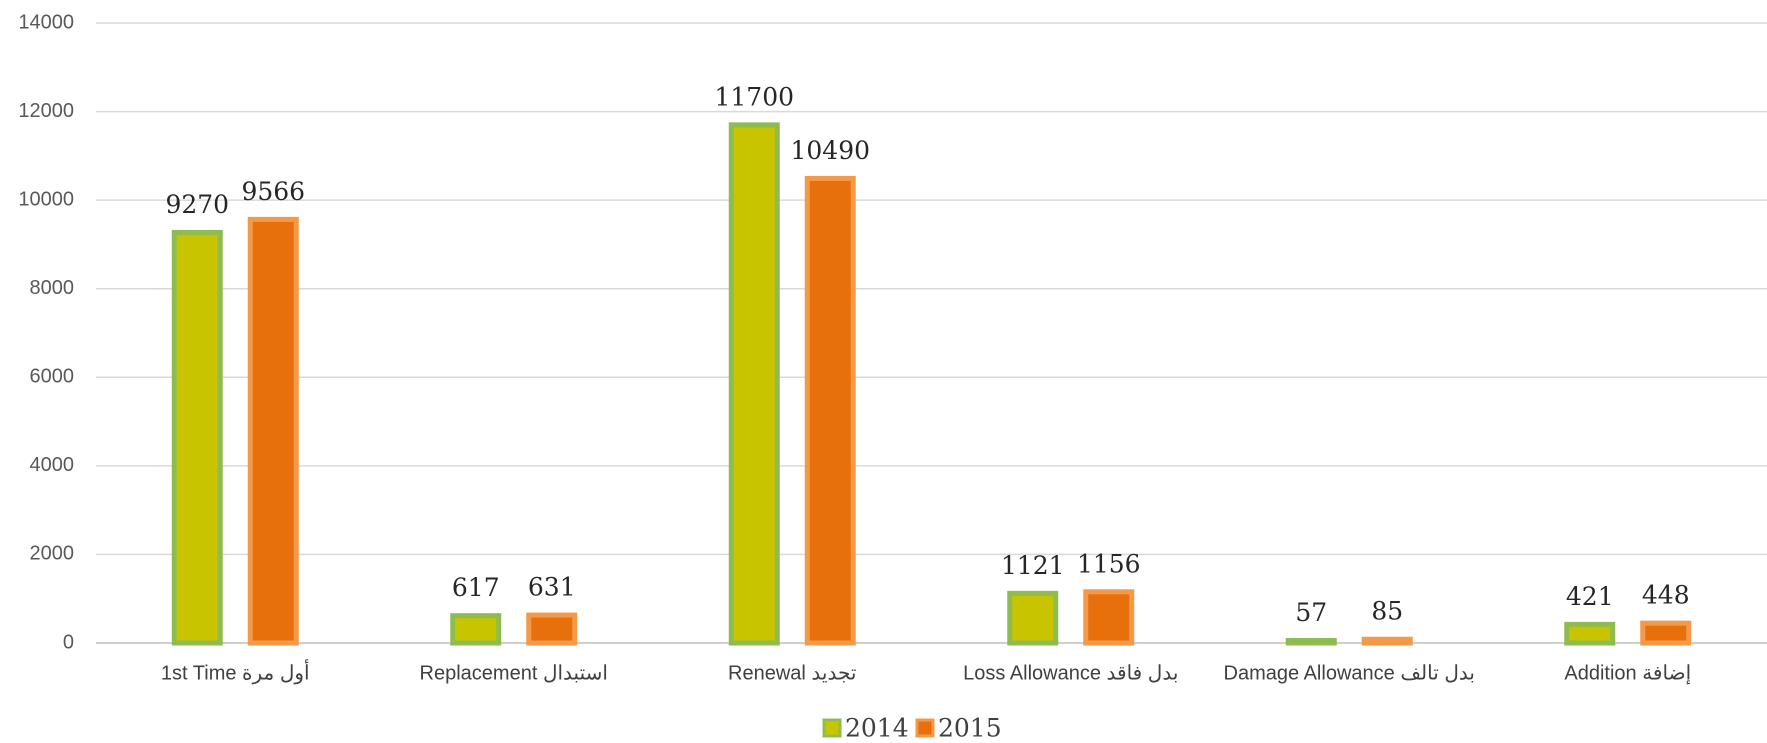  Describe the element at coordinates (1070, 673) in the screenshot. I see `x-tick-label: Loss Allowance بدل فاقد` at that location.